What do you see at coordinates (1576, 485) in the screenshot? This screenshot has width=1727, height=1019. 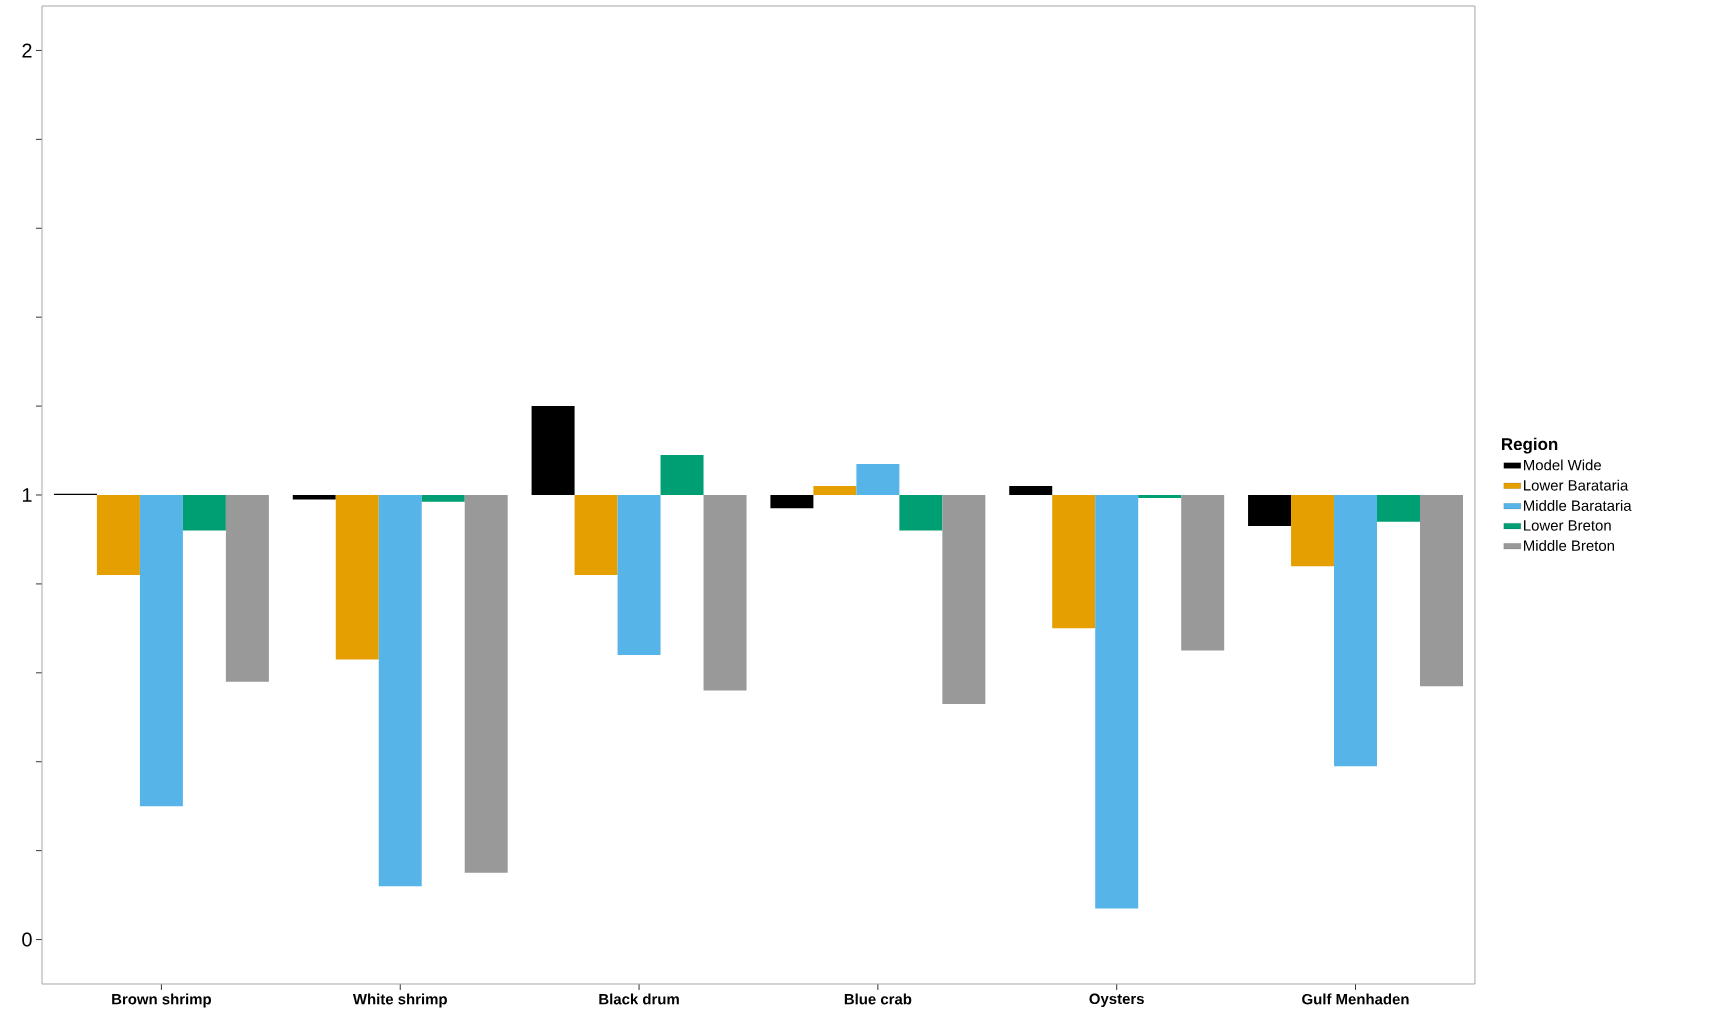 I see `legend-label: Lower Barataria` at bounding box center [1576, 485].